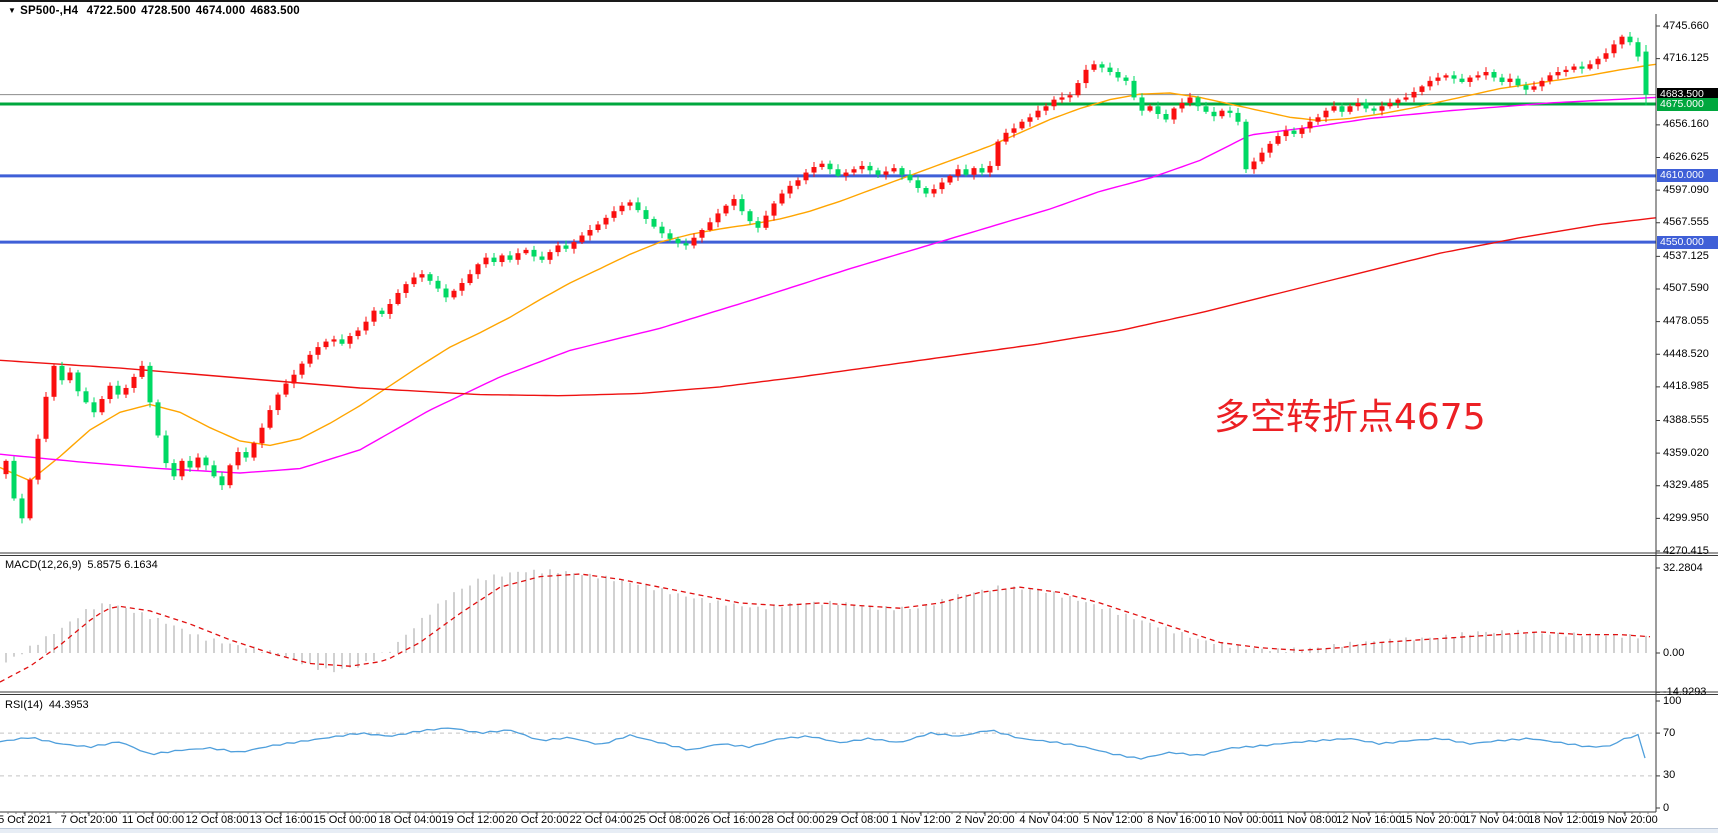 The image size is (1718, 833). What do you see at coordinates (50, 705) in the screenshot?
I see `rsi-indicator-label: RSI(14) 44.3953` at bounding box center [50, 705].